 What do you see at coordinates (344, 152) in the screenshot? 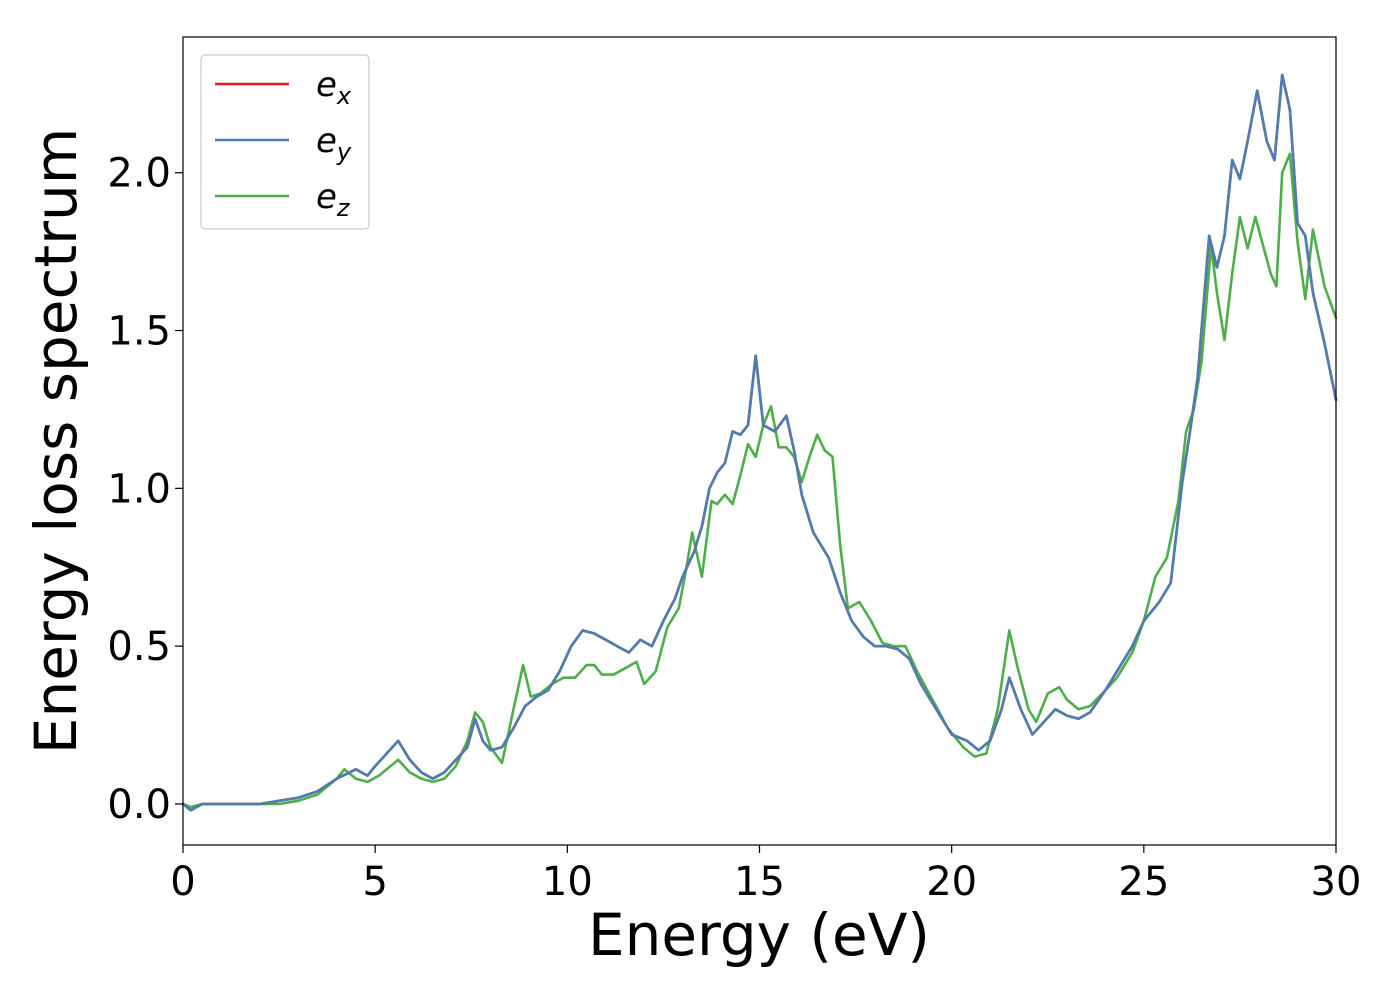
I see `legend-label-subscript: y` at bounding box center [344, 152].